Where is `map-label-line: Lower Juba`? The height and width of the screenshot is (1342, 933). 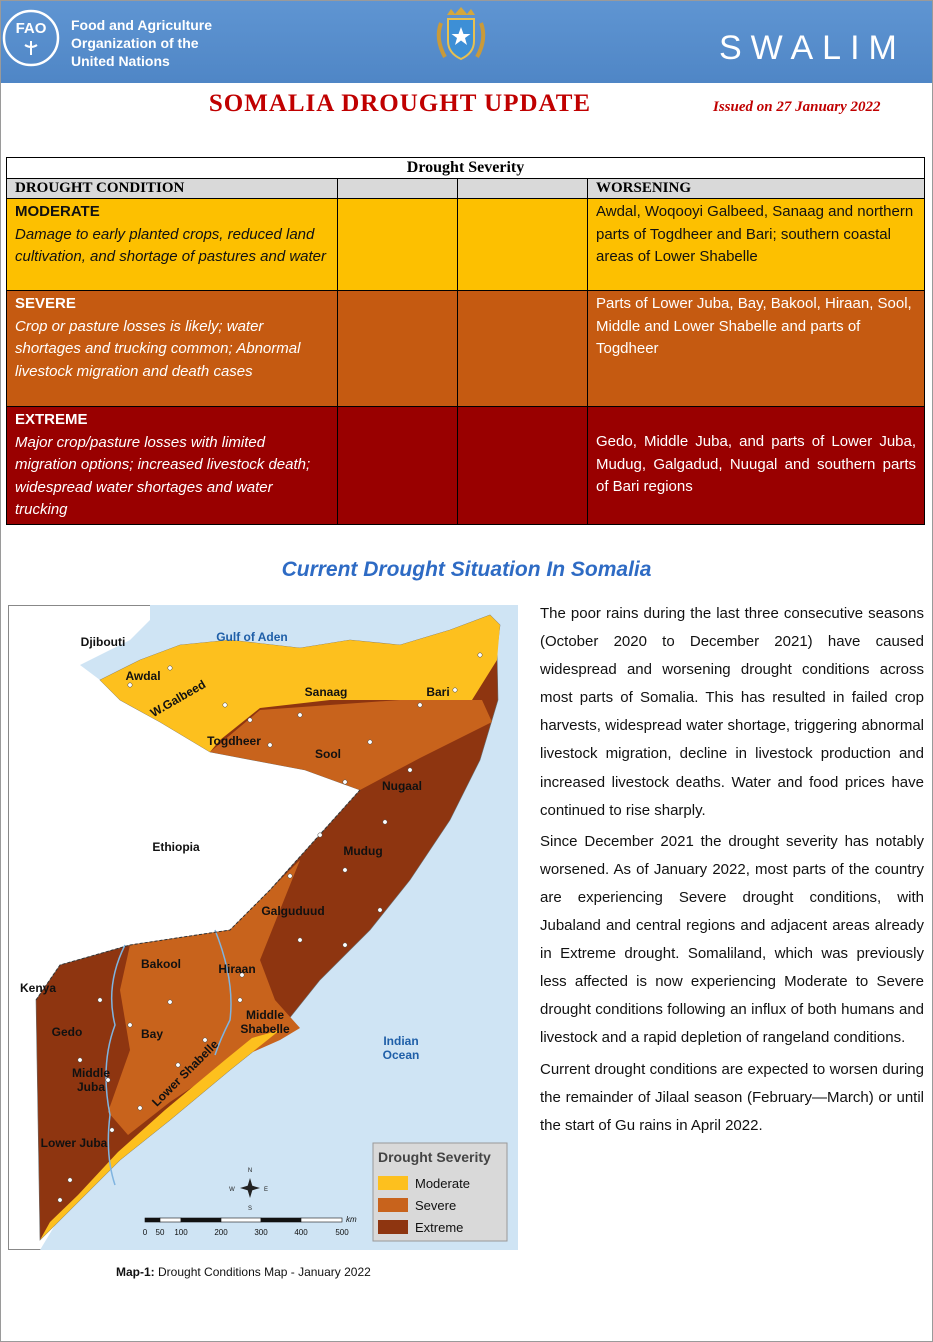
map-label-line: Lower Juba is located at coordinates (74, 1143).